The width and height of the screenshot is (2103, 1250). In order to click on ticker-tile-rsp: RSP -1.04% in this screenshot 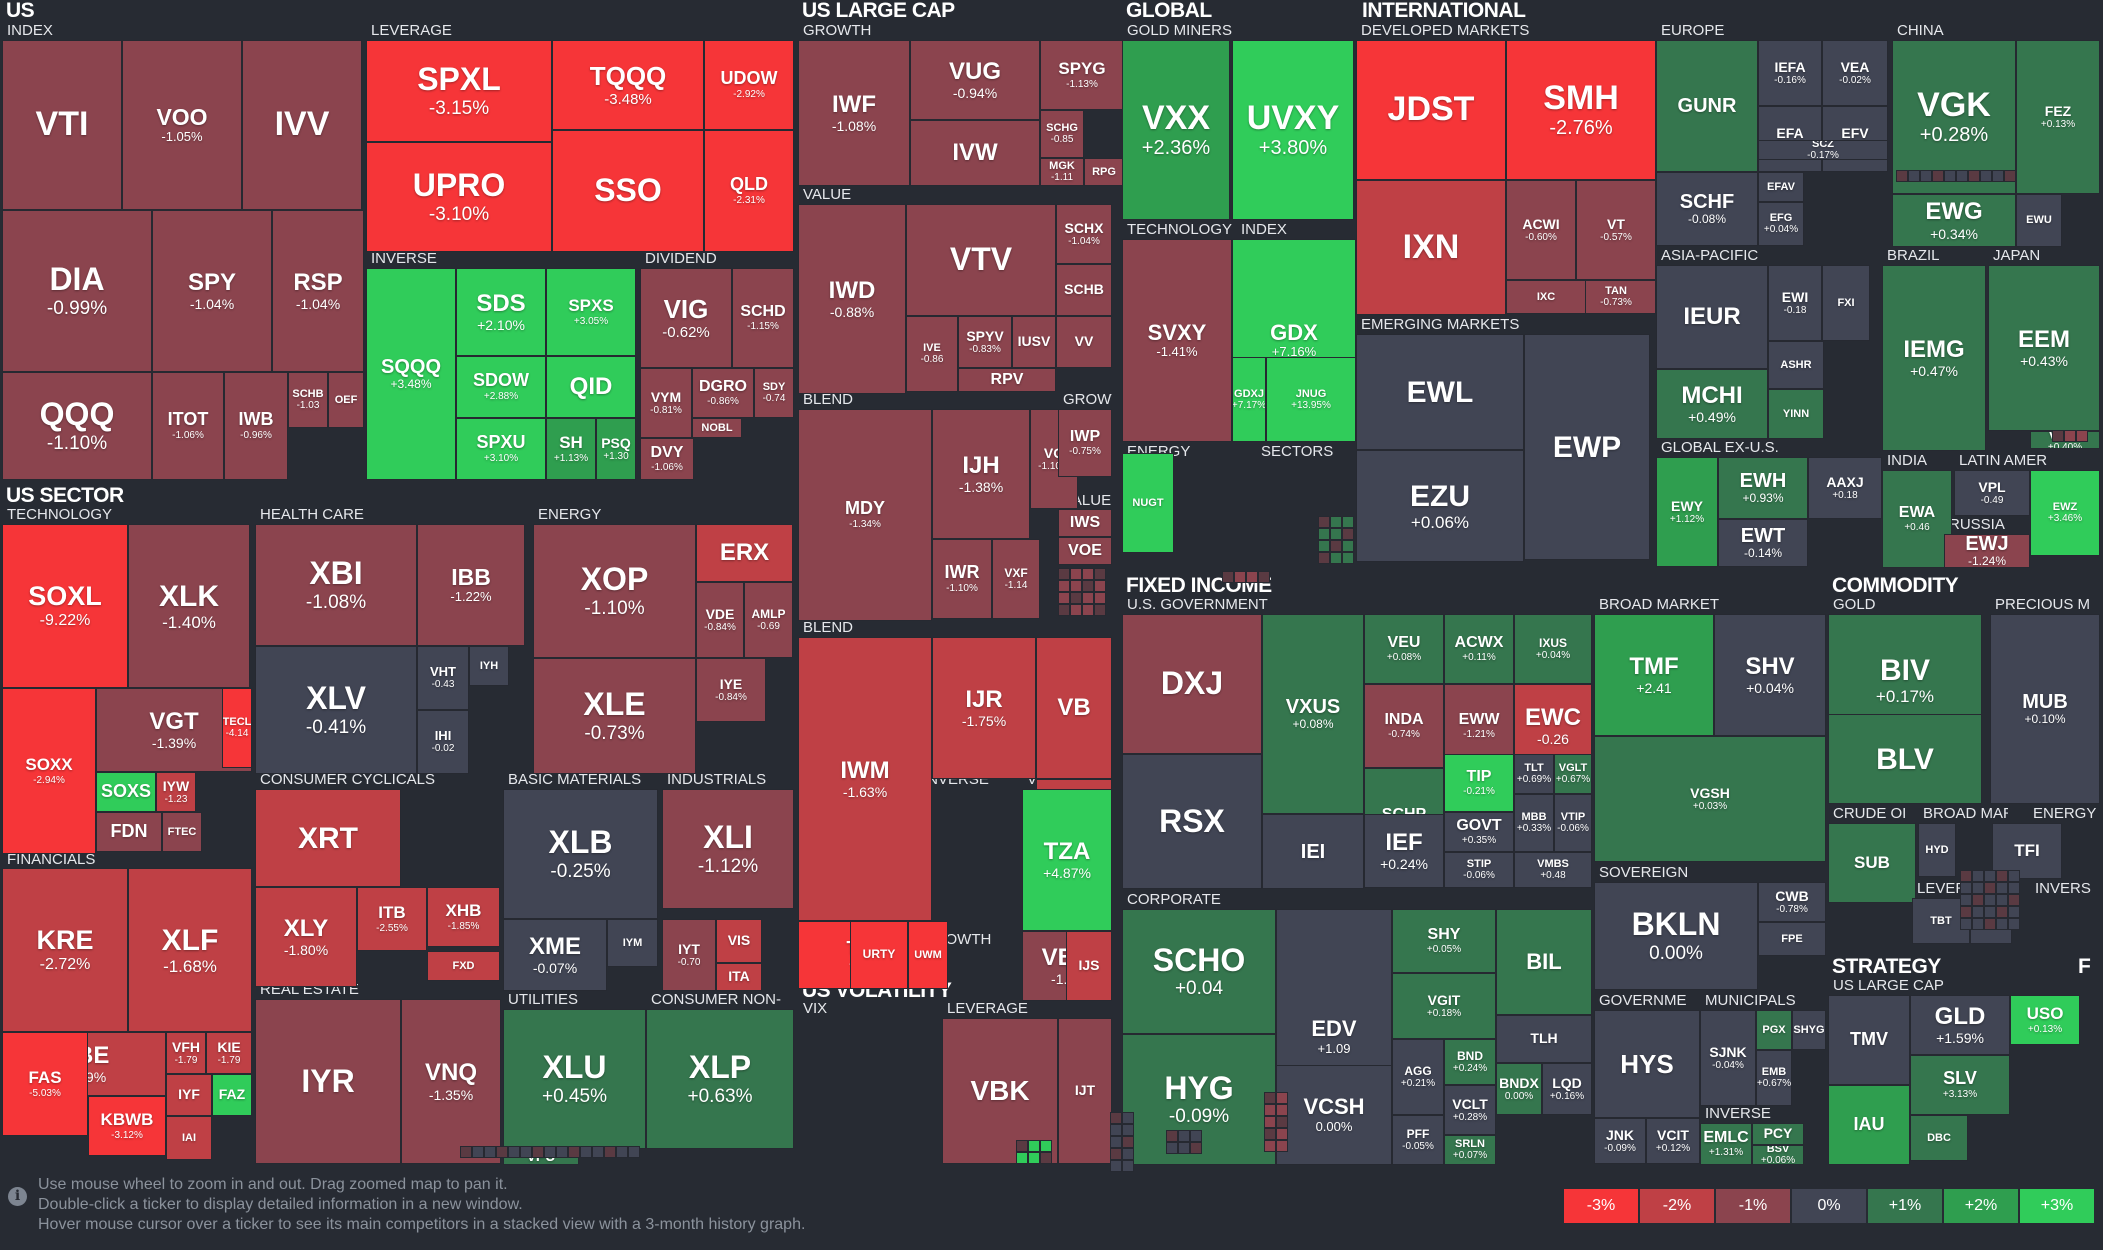, I will do `click(318, 291)`.